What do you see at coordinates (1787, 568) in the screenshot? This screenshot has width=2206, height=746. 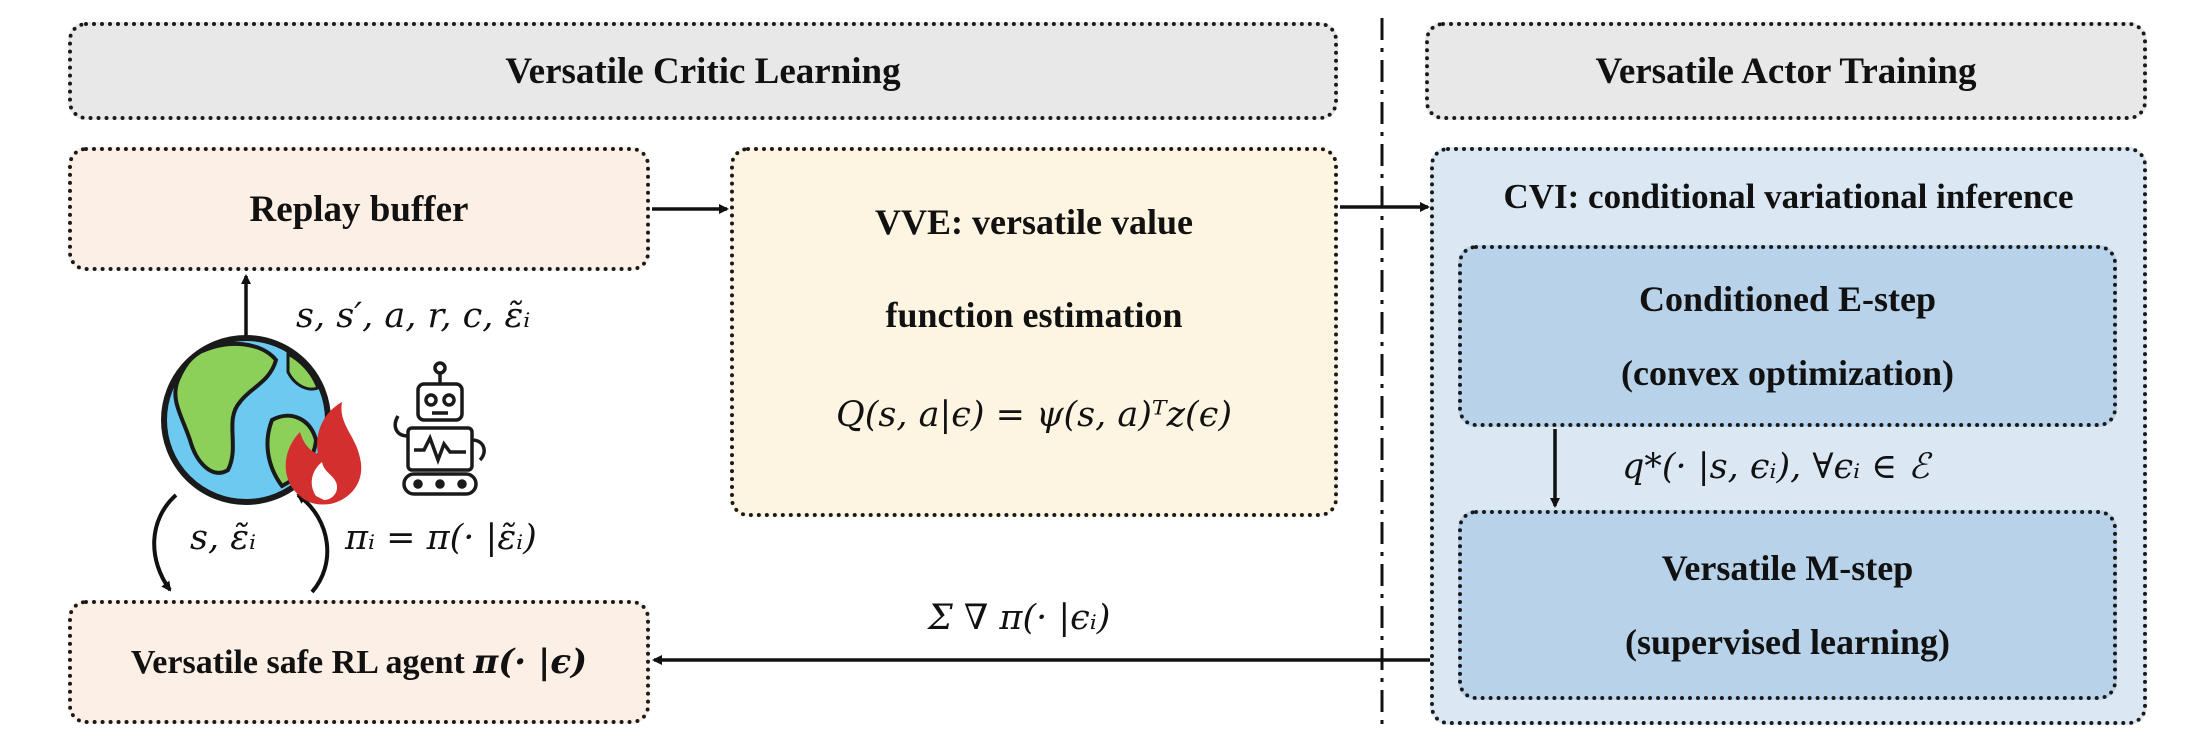 I see `m-step-title: Versatile M-step` at bounding box center [1787, 568].